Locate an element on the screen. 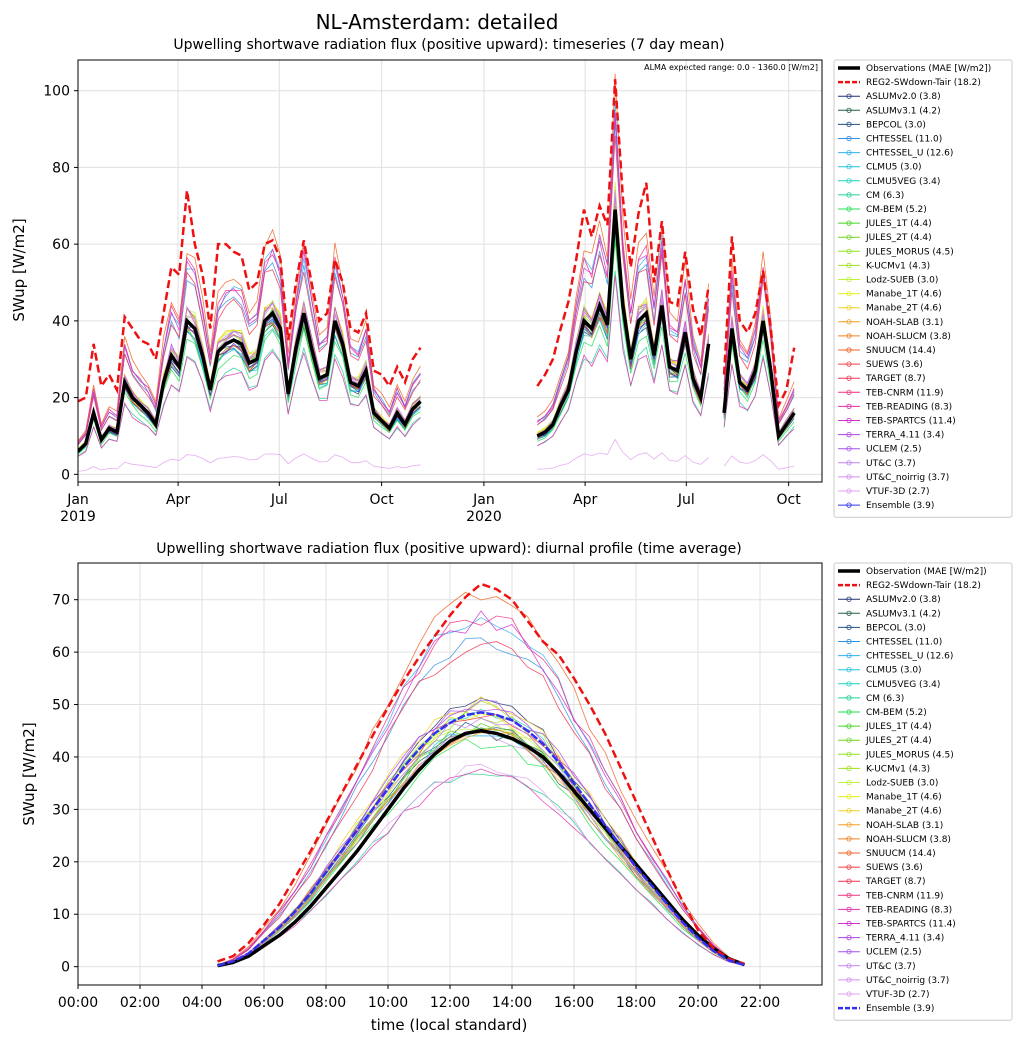  y-tick-label: 60 is located at coordinates (61, 245).